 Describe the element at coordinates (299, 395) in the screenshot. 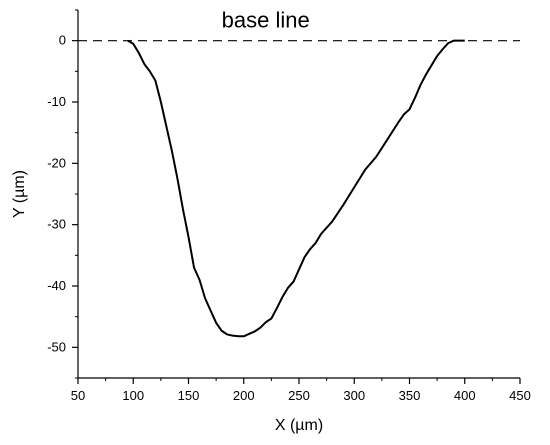

I see `x-tick-label-250: 250` at that location.